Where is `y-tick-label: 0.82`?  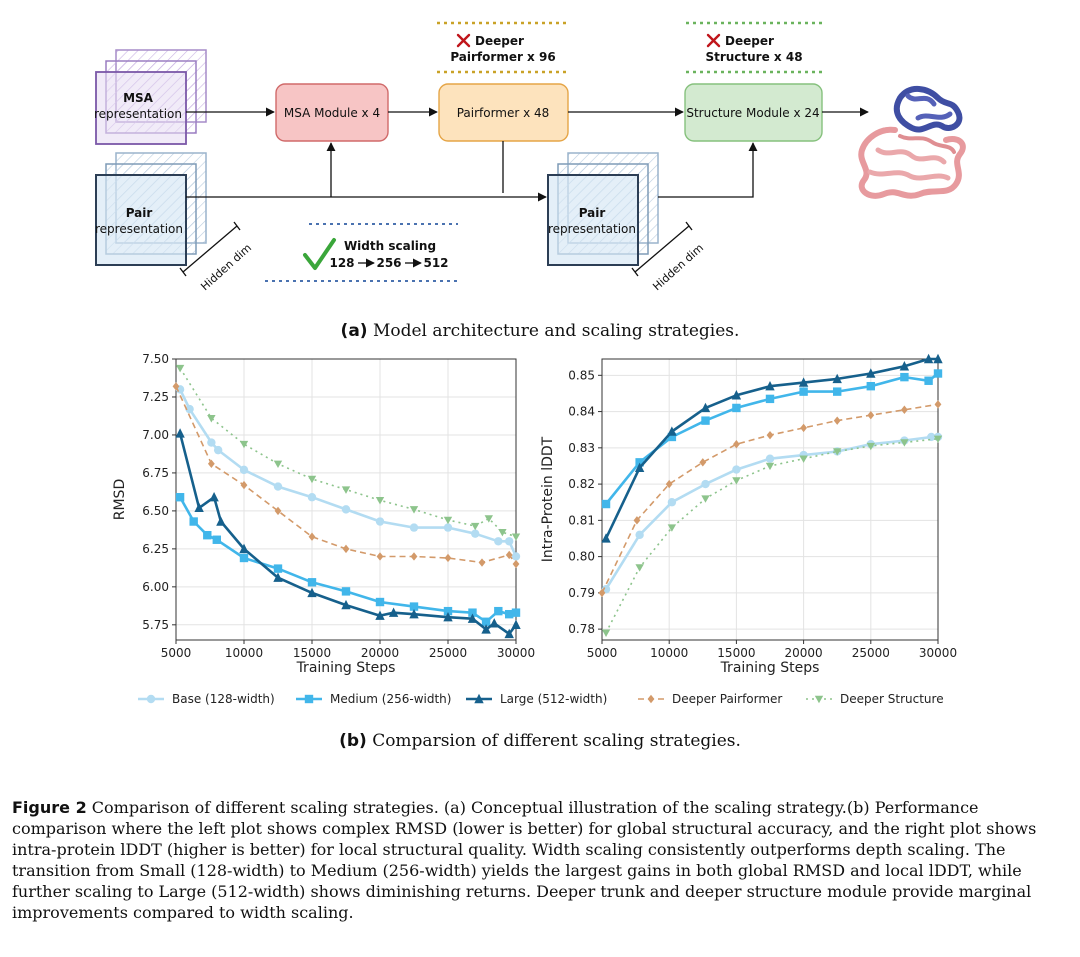 y-tick-label: 0.82 is located at coordinates (581, 484).